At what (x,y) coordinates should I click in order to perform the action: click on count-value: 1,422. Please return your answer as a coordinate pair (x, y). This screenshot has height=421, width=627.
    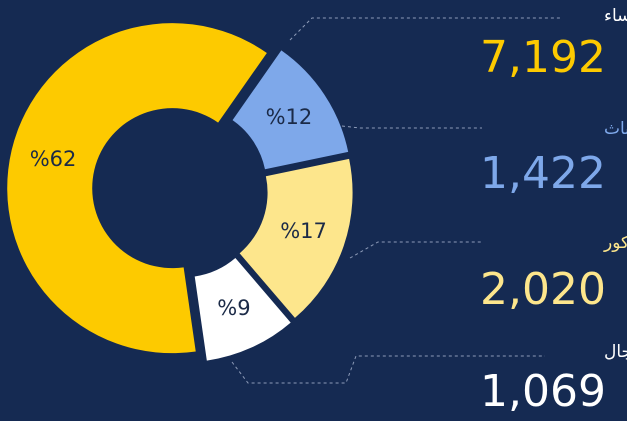
    Looking at the image, I should click on (543, 173).